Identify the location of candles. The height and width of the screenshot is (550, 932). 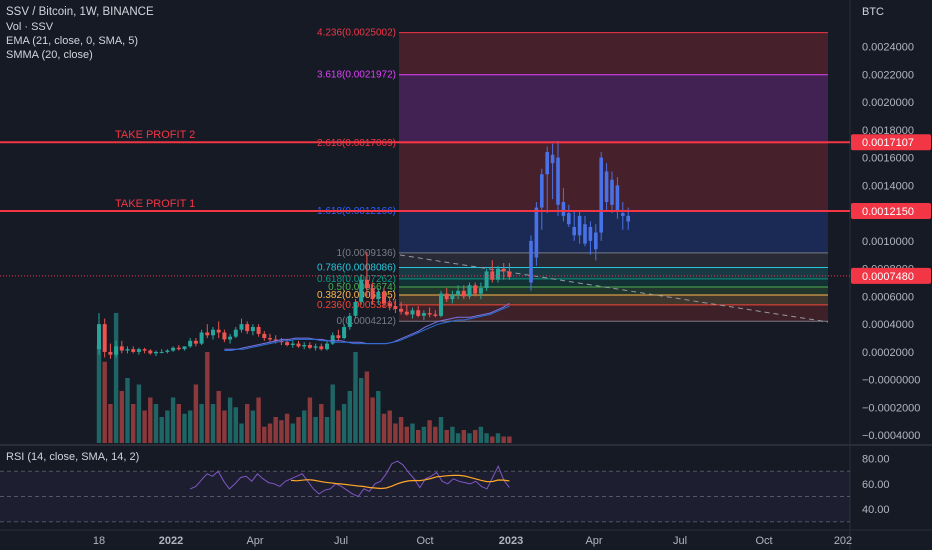
(304, 305).